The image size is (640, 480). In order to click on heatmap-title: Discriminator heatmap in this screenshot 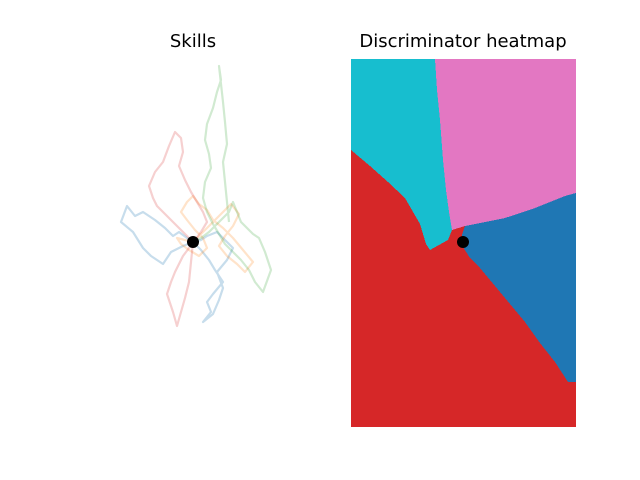, I will do `click(463, 41)`.